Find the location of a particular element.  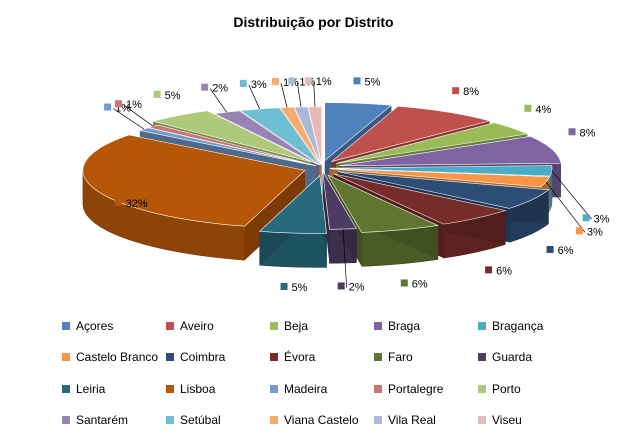

legend-item: Guarda is located at coordinates (530, 358).